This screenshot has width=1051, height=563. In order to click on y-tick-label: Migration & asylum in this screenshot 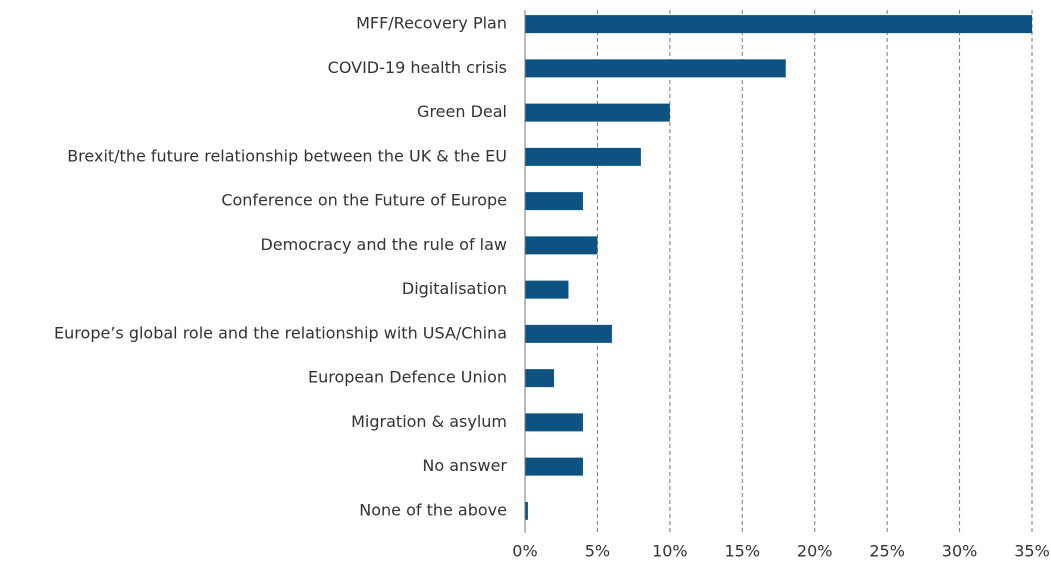, I will do `click(429, 421)`.